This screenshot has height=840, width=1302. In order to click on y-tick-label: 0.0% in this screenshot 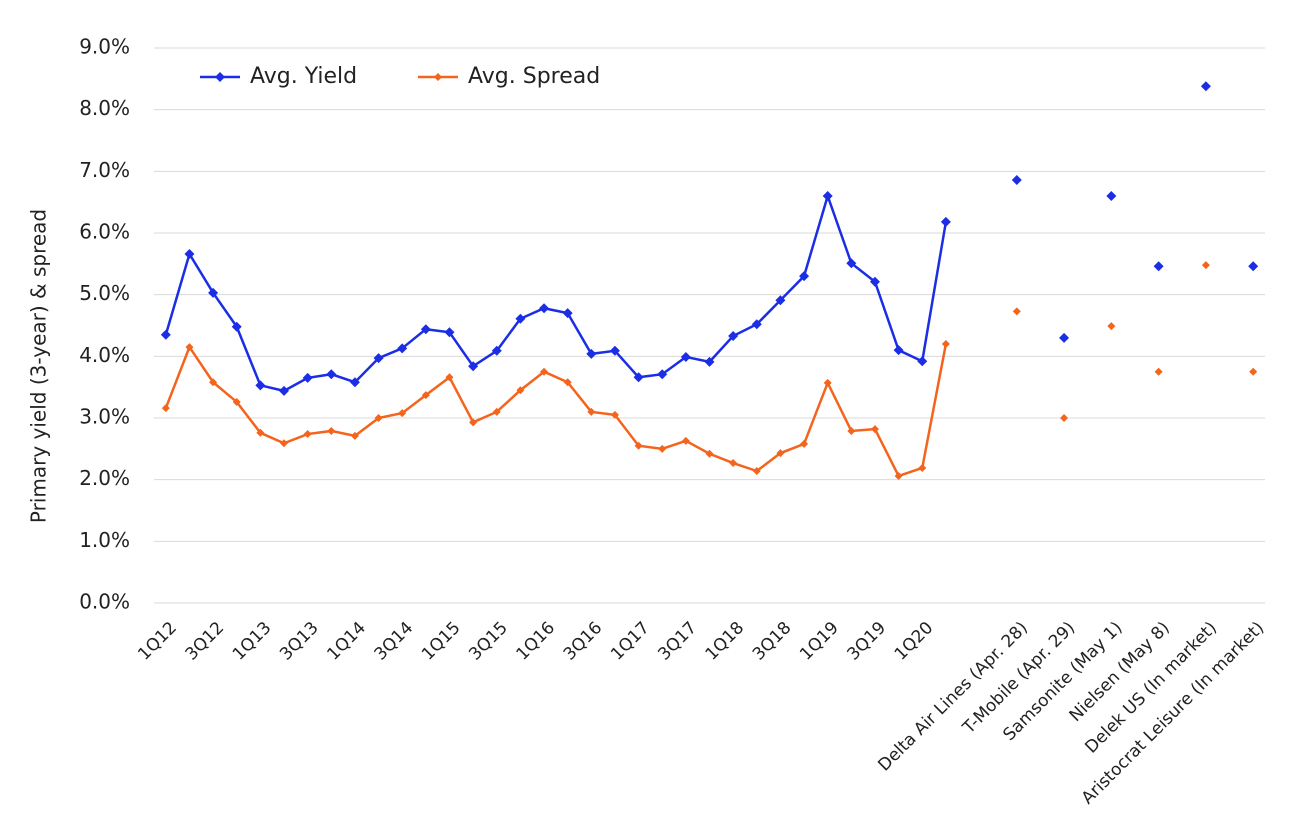, I will do `click(104, 602)`.